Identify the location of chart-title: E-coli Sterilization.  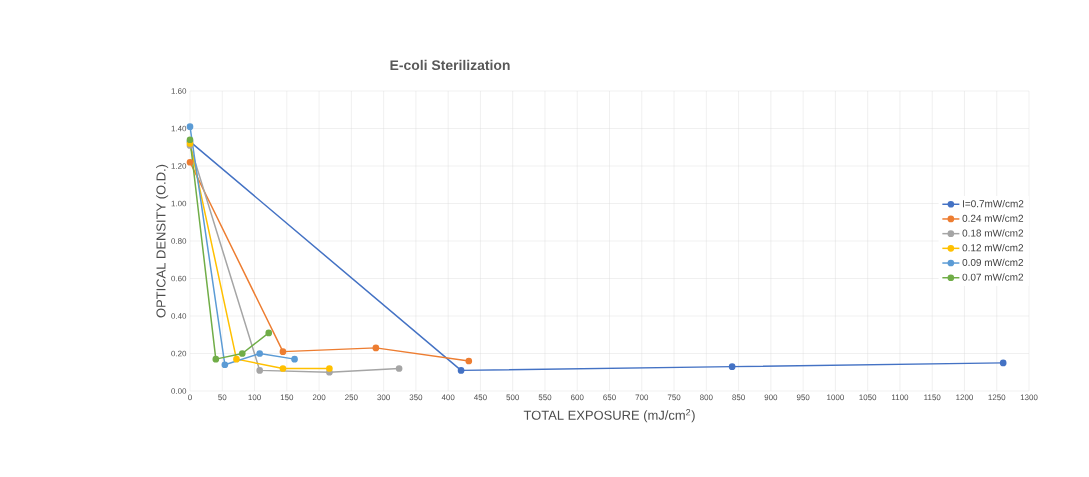
(450, 65).